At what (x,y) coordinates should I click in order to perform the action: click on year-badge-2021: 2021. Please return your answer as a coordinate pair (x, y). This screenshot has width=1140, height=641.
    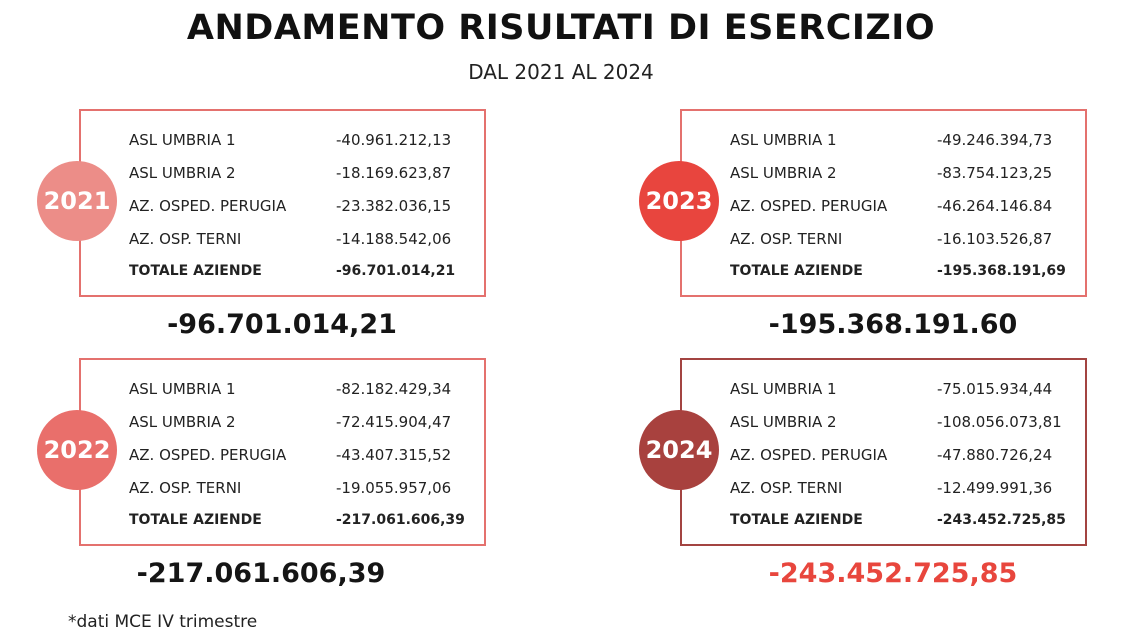
    Looking at the image, I should click on (77, 201).